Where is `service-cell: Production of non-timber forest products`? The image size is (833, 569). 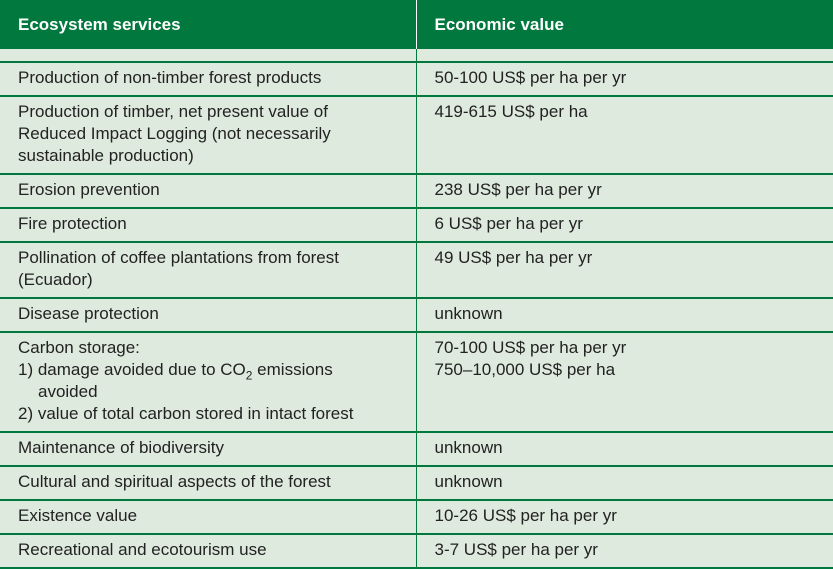
service-cell: Production of non-timber forest products is located at coordinates (208, 79).